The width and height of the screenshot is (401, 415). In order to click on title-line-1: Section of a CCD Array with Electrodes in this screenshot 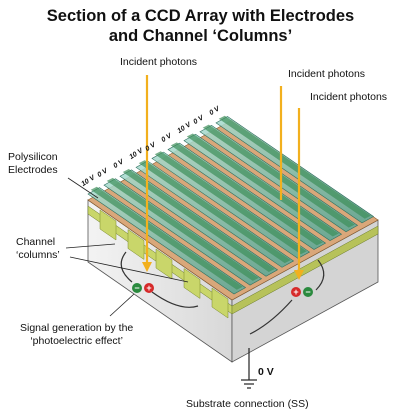, I will do `click(200, 16)`.